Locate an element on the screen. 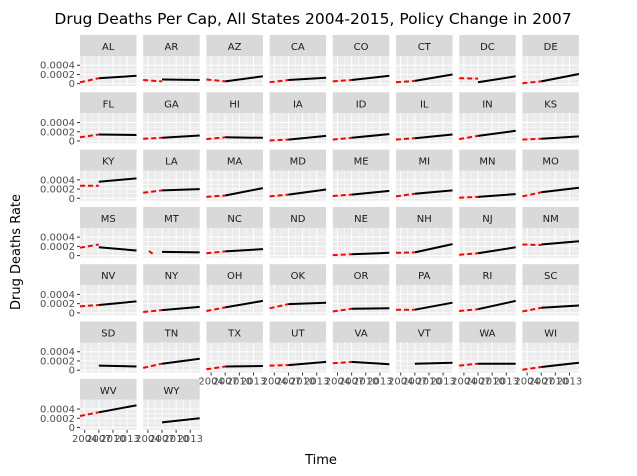  facet-strip-label: VT is located at coordinates (425, 334).